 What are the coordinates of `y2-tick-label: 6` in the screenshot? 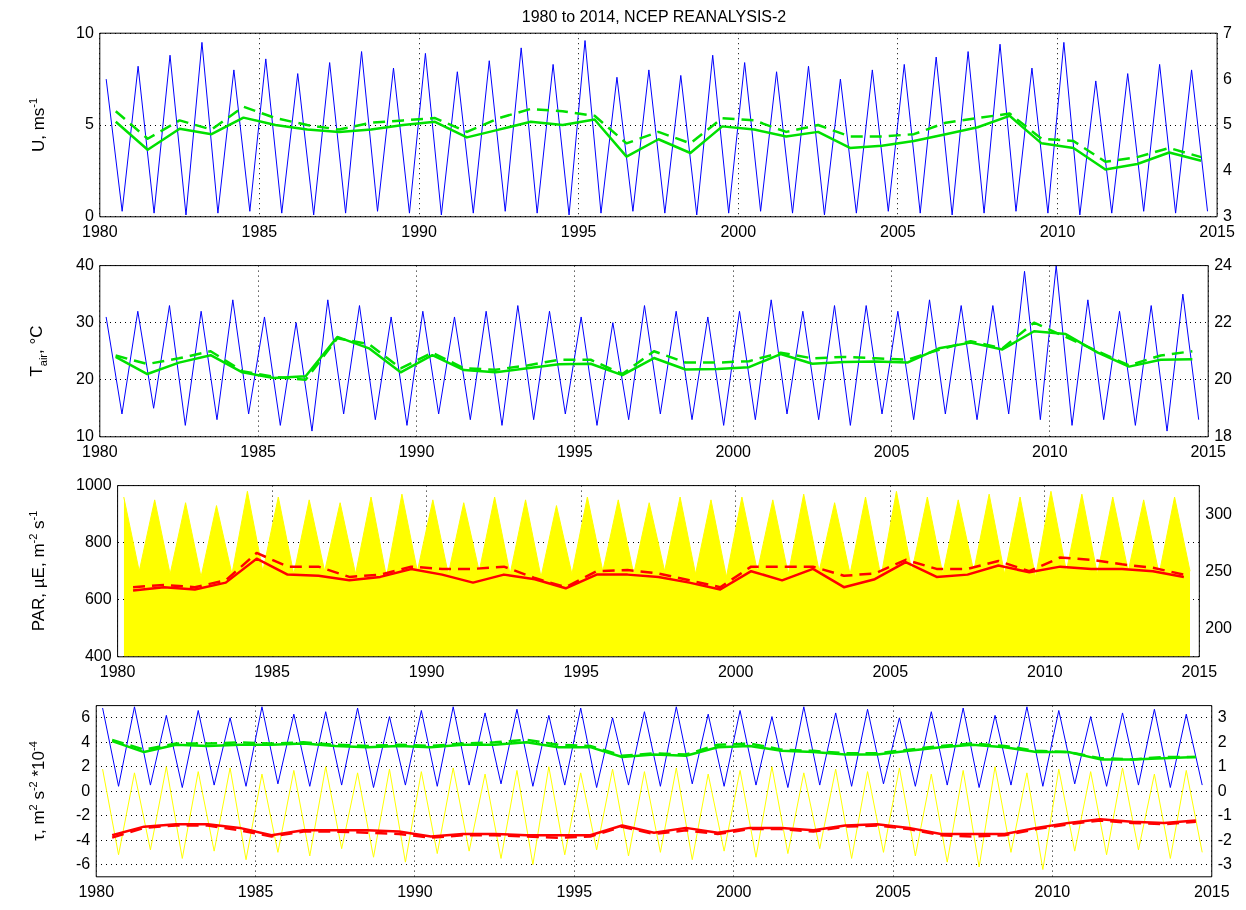 It's located at (1228, 78).